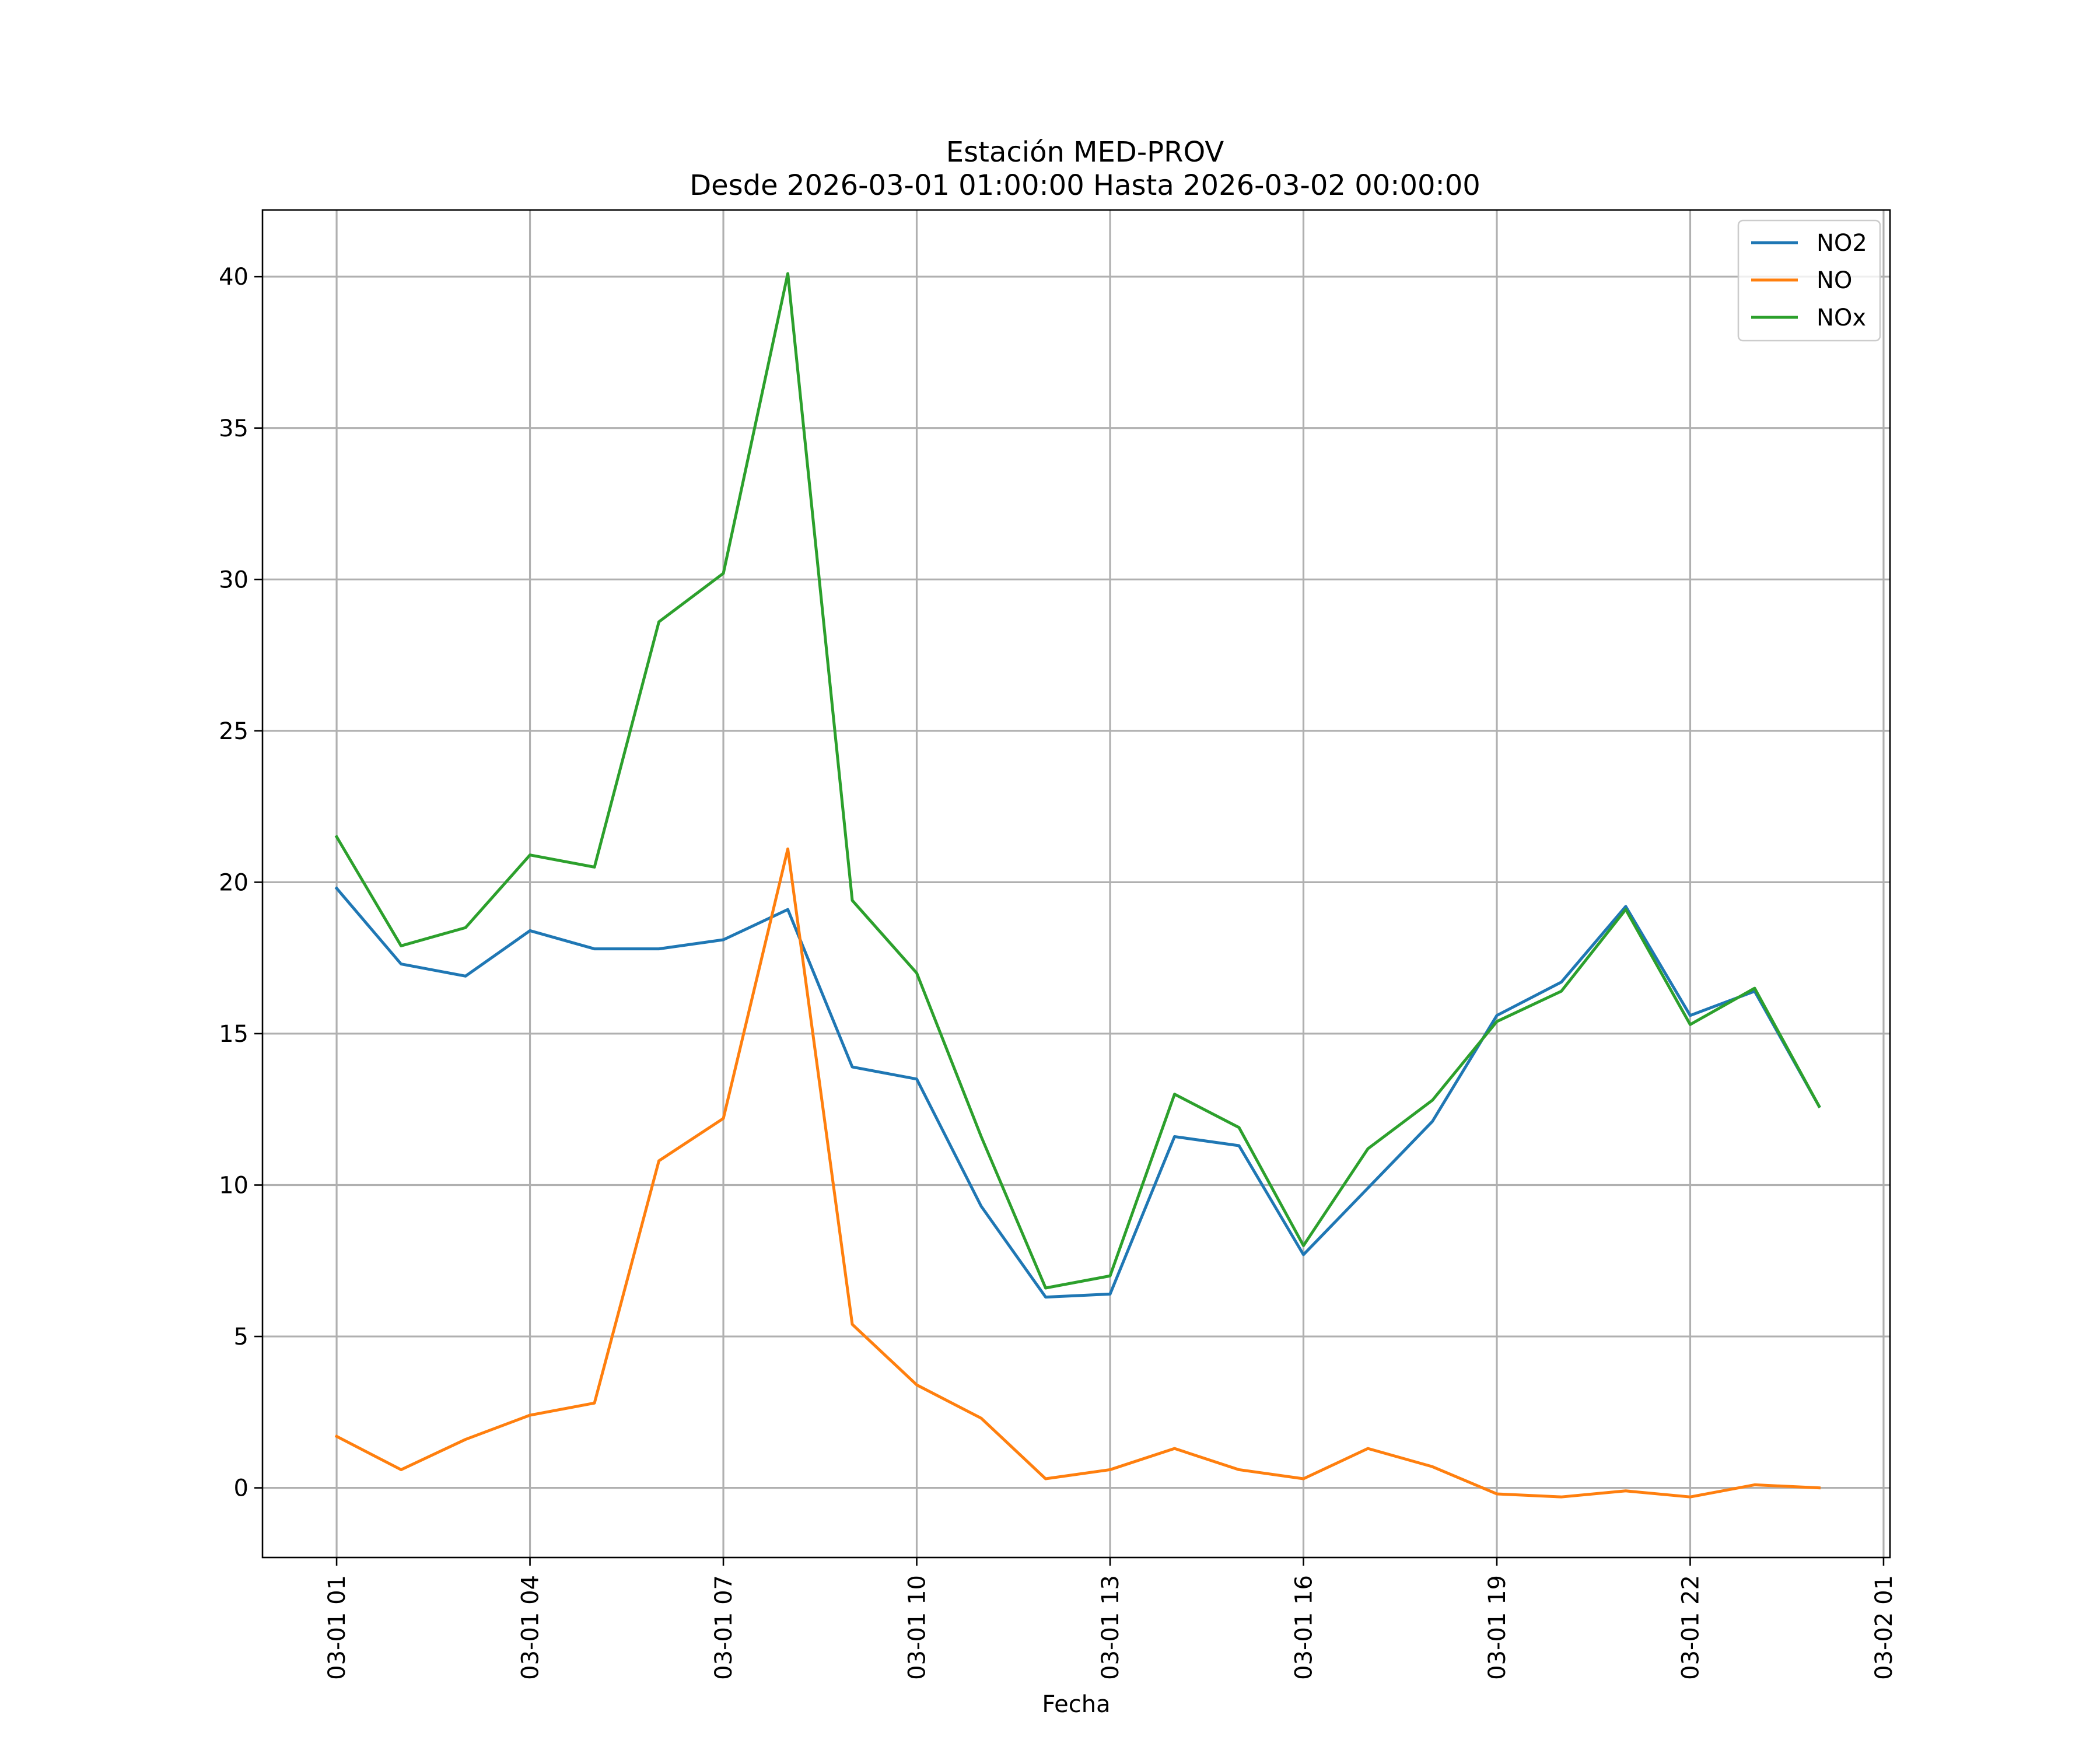 This screenshot has height=1750, width=2100. Describe the element at coordinates (723, 1627) in the screenshot. I see `x-tick-label: 03-01 07` at that location.